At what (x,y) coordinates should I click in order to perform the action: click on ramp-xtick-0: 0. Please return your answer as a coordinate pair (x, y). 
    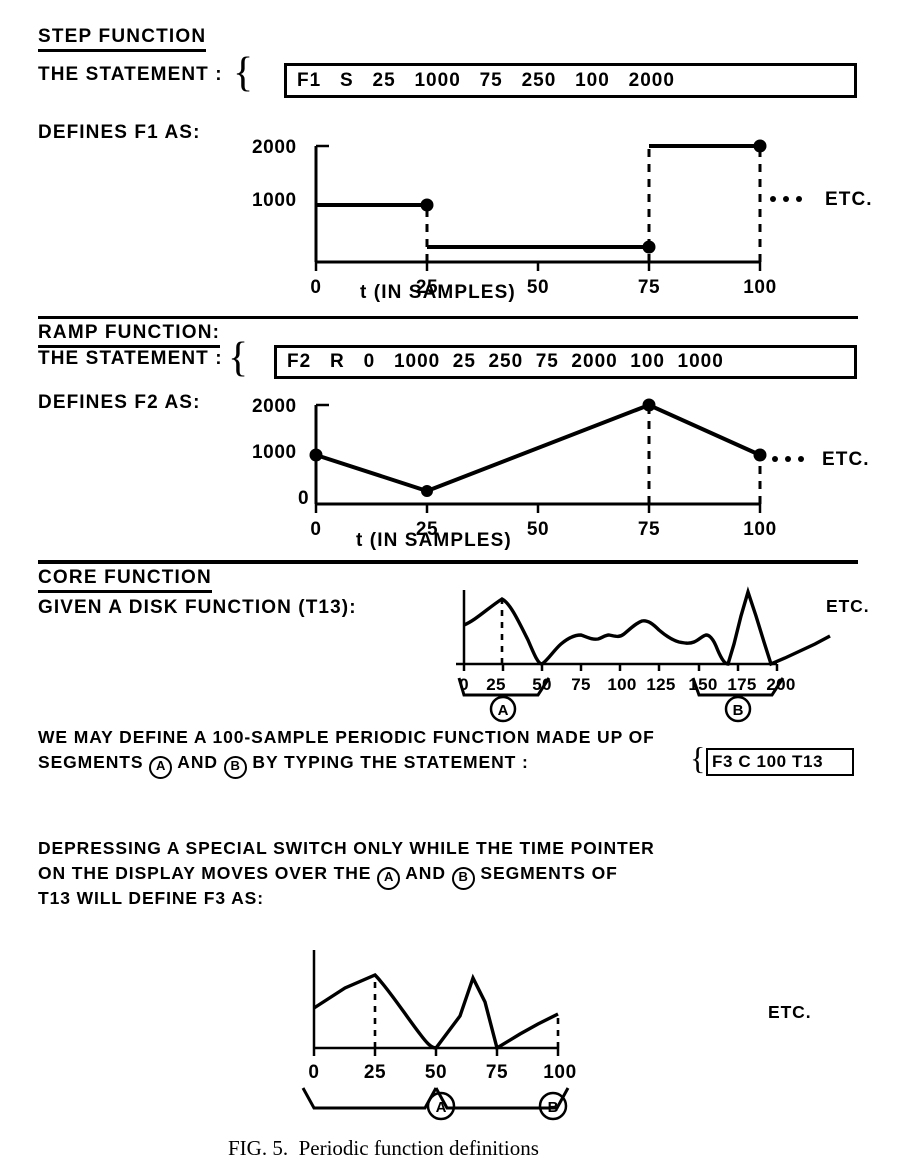
    Looking at the image, I should click on (315, 529).